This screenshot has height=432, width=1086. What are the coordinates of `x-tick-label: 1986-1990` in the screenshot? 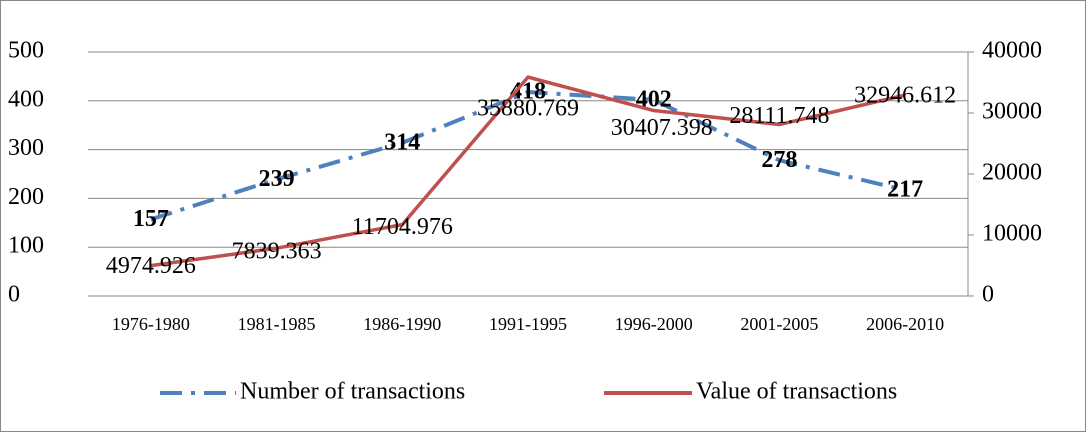 It's located at (402, 324).